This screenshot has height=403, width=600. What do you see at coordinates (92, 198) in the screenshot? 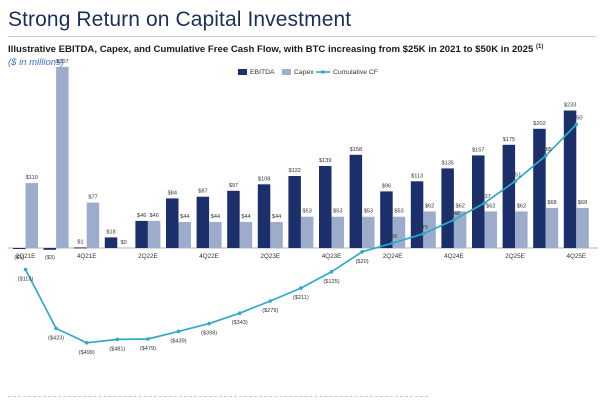
I see `capex-data-label: $77` at bounding box center [92, 198].